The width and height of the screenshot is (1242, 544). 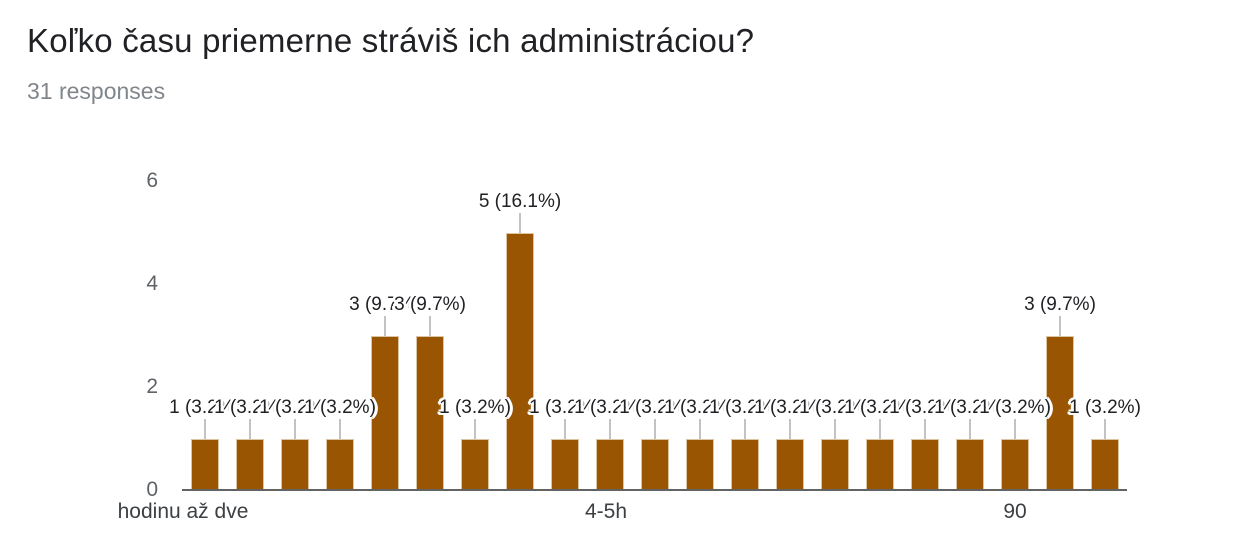 What do you see at coordinates (520, 201) in the screenshot?
I see `bar-value-label: 5 (16.1%)` at bounding box center [520, 201].